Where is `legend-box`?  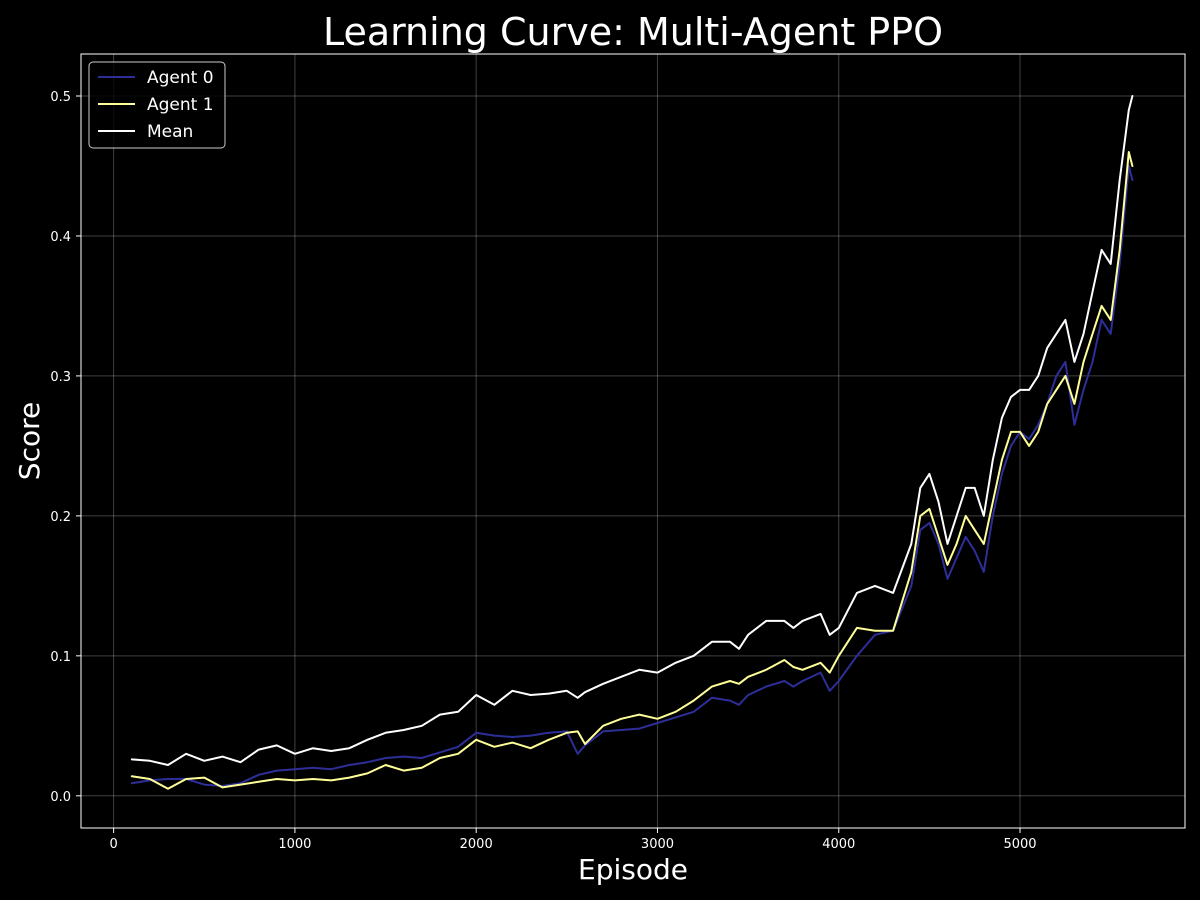 legend-box is located at coordinates (157, 105).